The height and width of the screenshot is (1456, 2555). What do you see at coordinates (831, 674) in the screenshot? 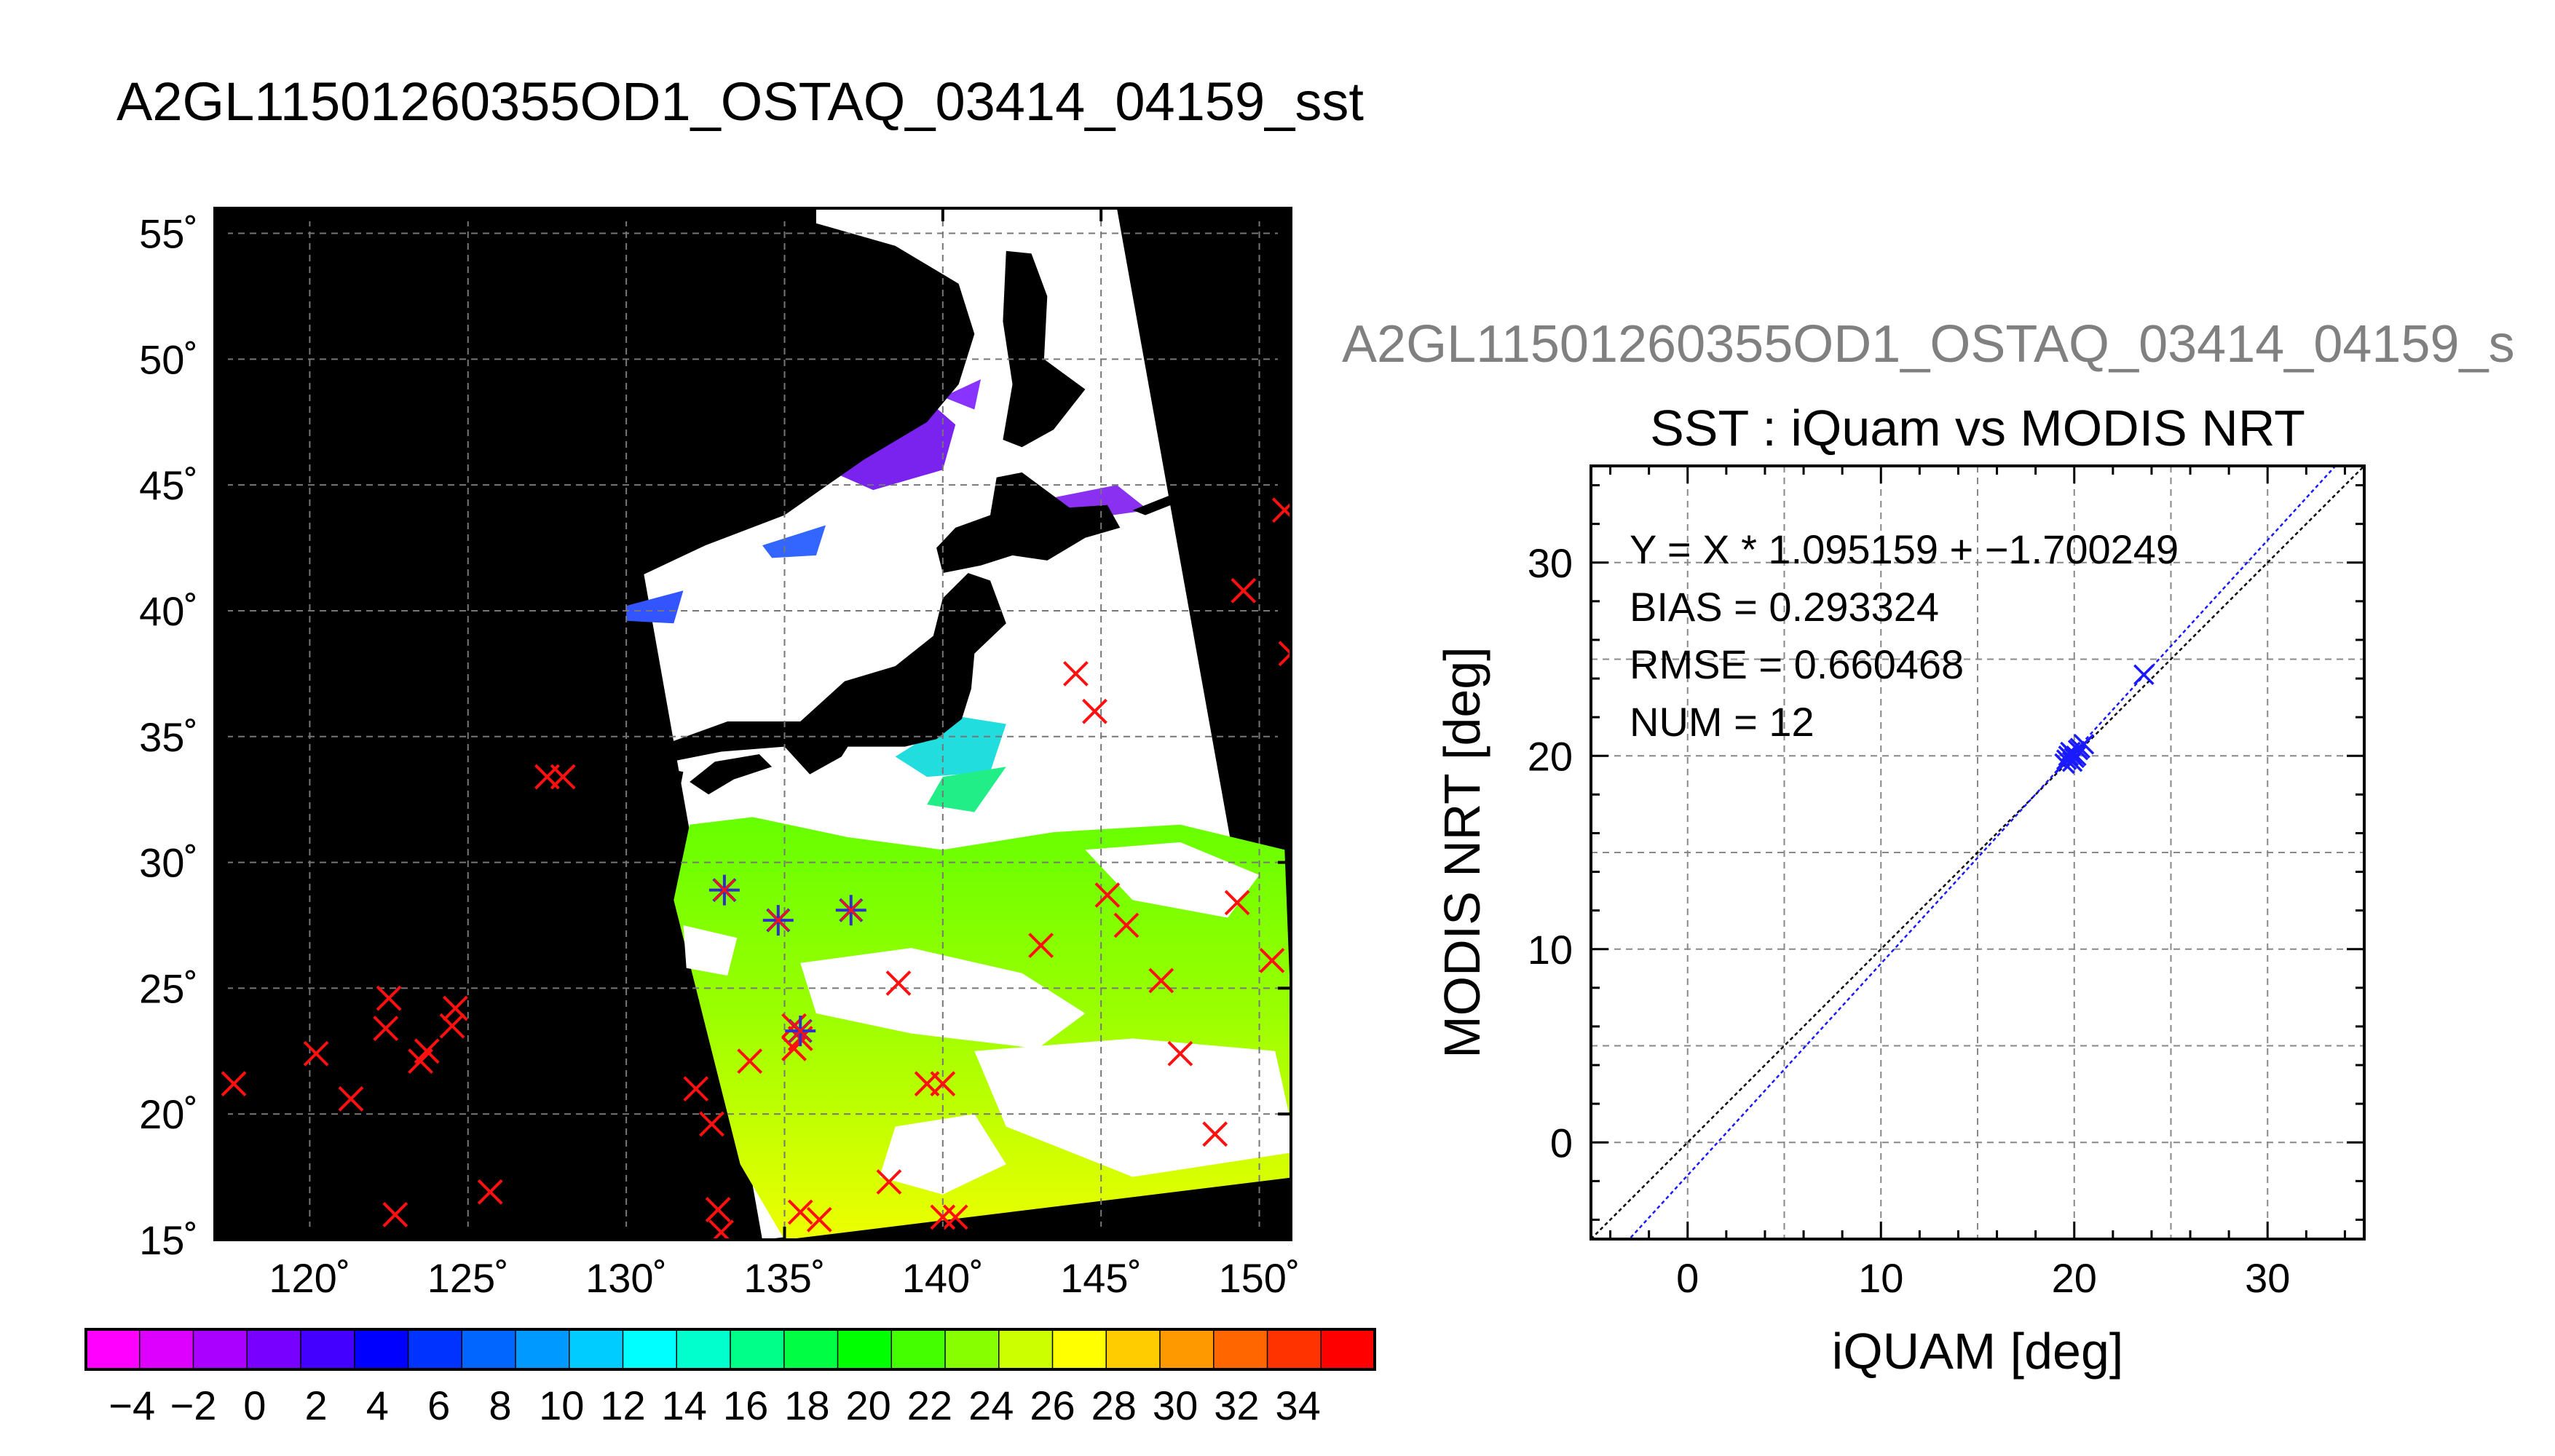
I see `land-honshu` at bounding box center [831, 674].